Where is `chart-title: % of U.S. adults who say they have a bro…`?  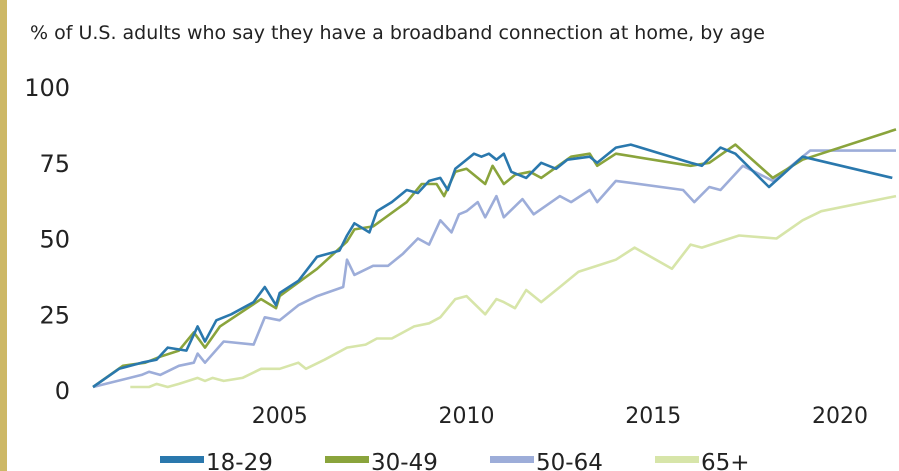 chart-title: % of U.S. adults who say they have a bro… is located at coordinates (397, 33).